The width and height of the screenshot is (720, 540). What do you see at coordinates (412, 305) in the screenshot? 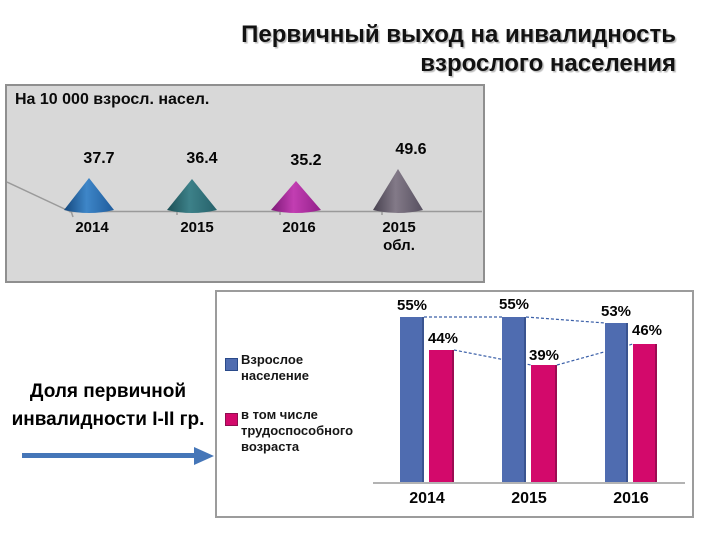
I see `bar-value-adult-2014: 55%` at bounding box center [412, 305].